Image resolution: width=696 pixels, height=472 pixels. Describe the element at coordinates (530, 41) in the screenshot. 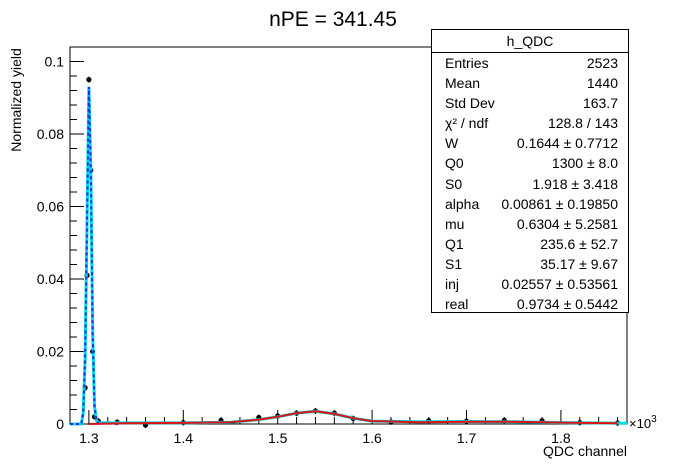

I see `stats-title: h_QDC` at that location.